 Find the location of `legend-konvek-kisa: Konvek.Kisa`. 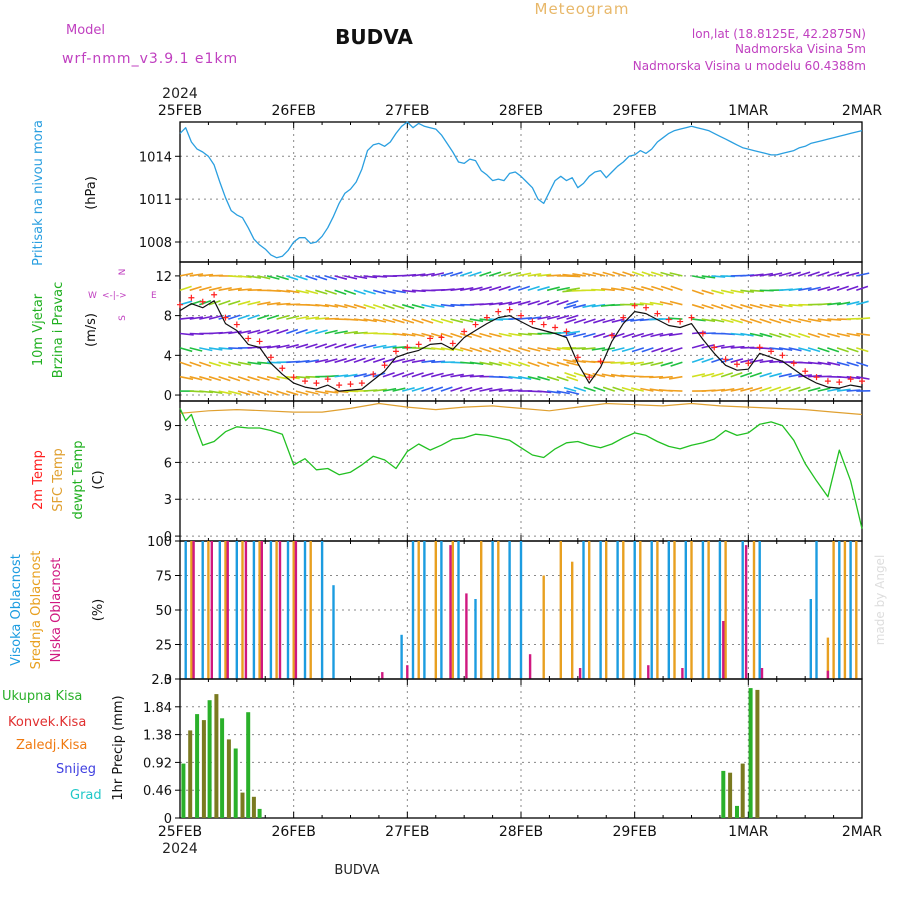

legend-konvek-kisa: Konvek.Kisa is located at coordinates (47, 722).